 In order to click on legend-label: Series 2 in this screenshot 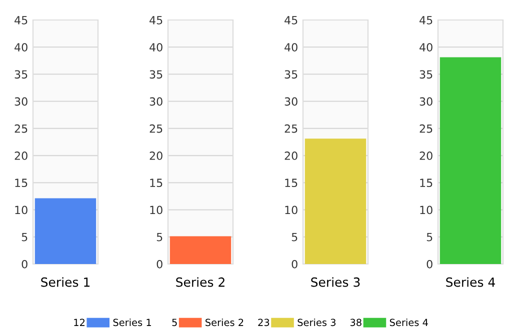, I will do `click(225, 322)`.